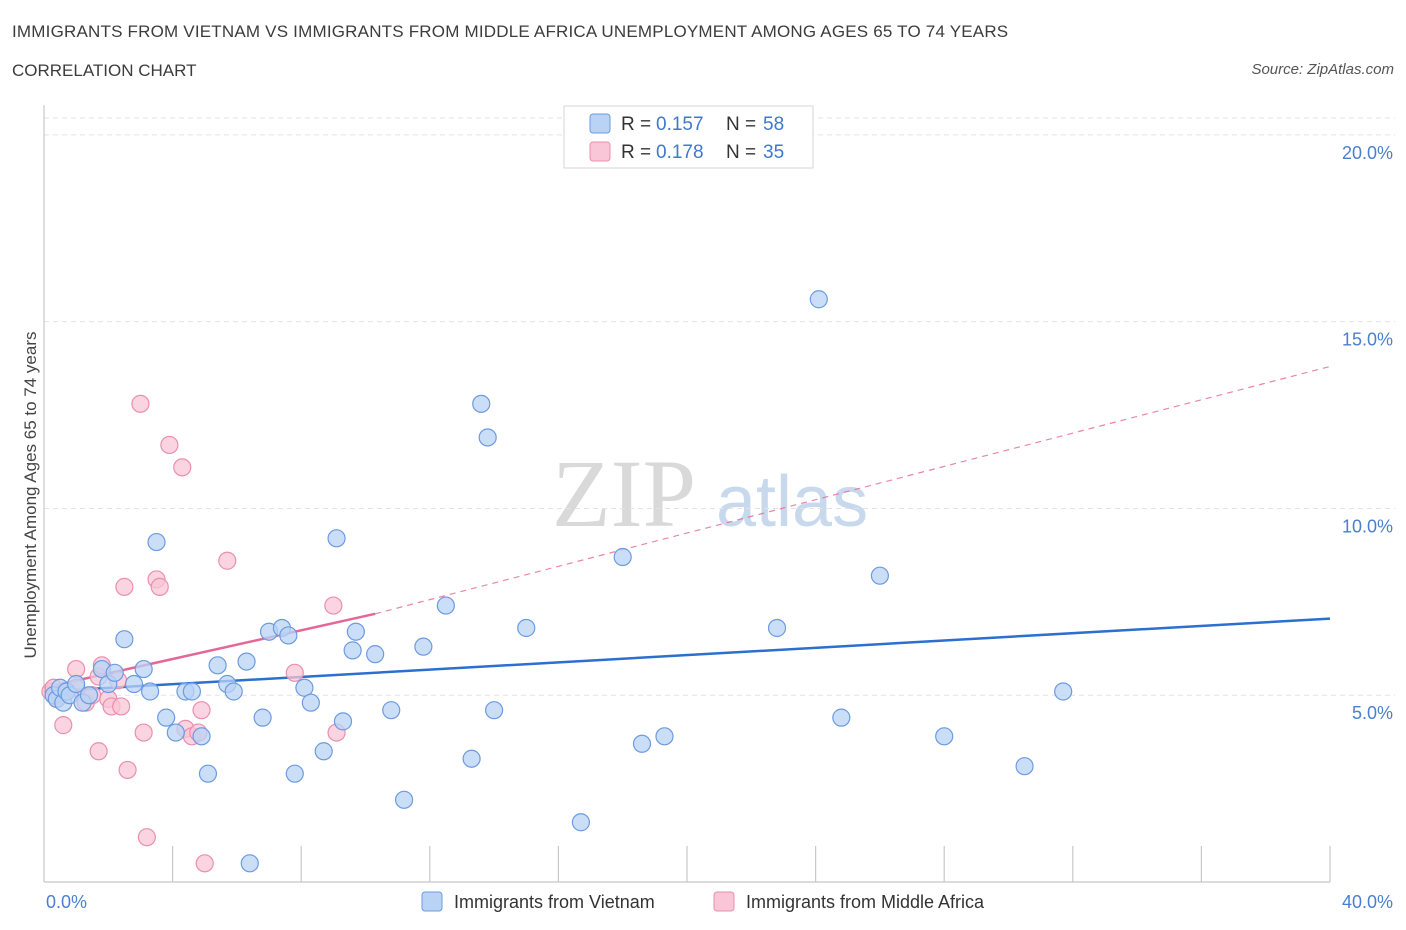  I want to click on legend-n-africa: 35, so click(773, 152).